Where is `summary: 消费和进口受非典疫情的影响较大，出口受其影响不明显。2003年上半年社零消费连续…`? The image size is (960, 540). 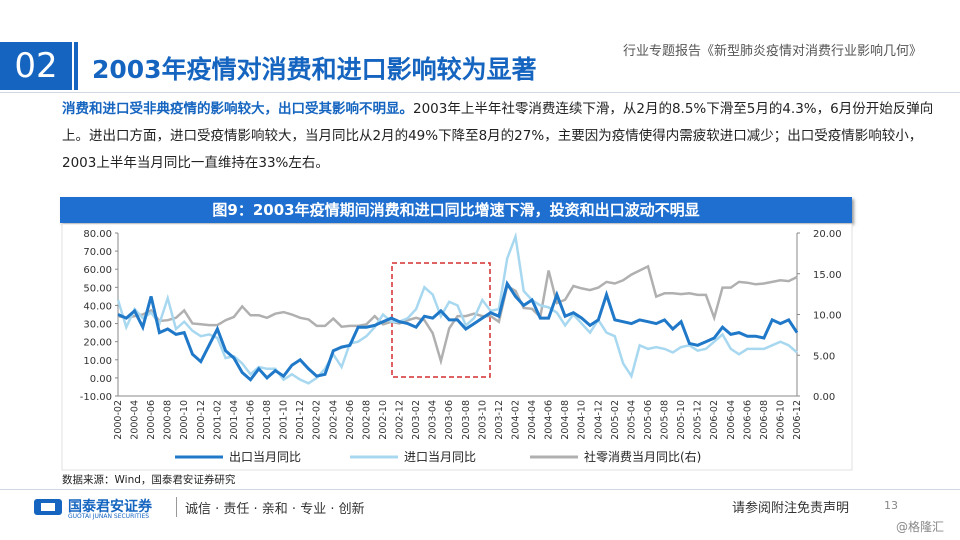
summary: 消费和进口受非典疫情的影响较大，出口受其影响不明显。2003年上半年社零消费连续… is located at coordinates (502, 136).